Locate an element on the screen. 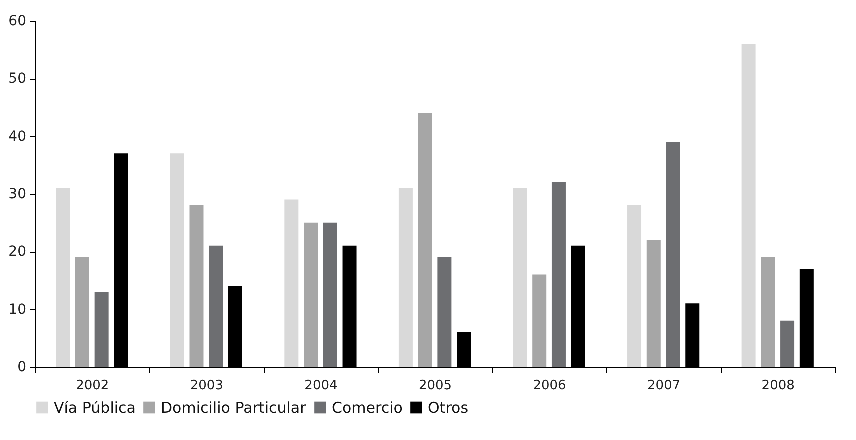 This screenshot has width=856, height=440. y-tick-label: 50 is located at coordinates (17, 79).